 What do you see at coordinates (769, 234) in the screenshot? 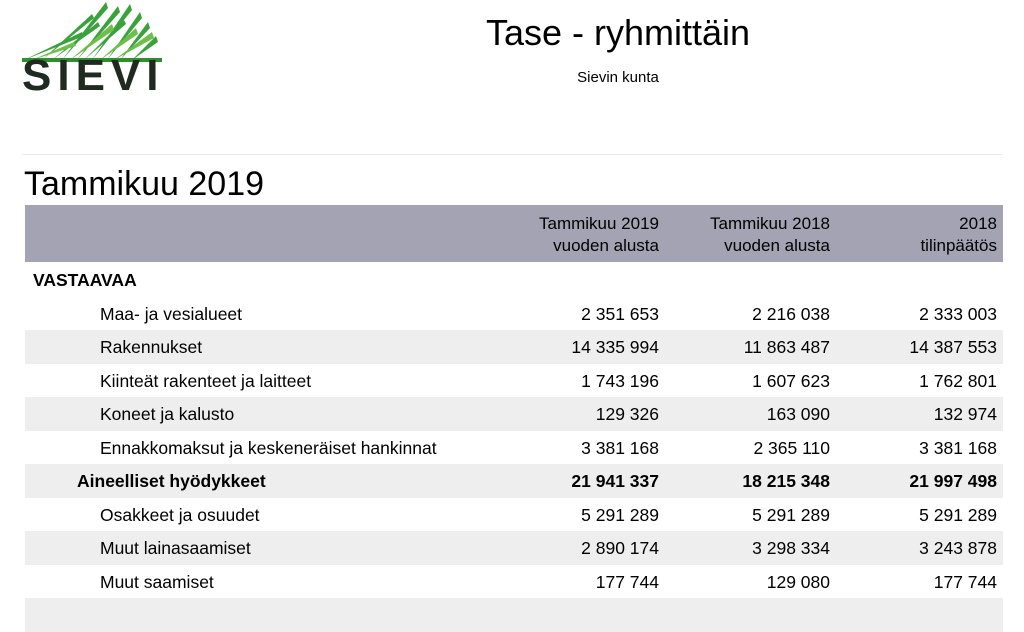
I see `column-header-2: Tammikuu 2018 vuoden alusta` at bounding box center [769, 234].